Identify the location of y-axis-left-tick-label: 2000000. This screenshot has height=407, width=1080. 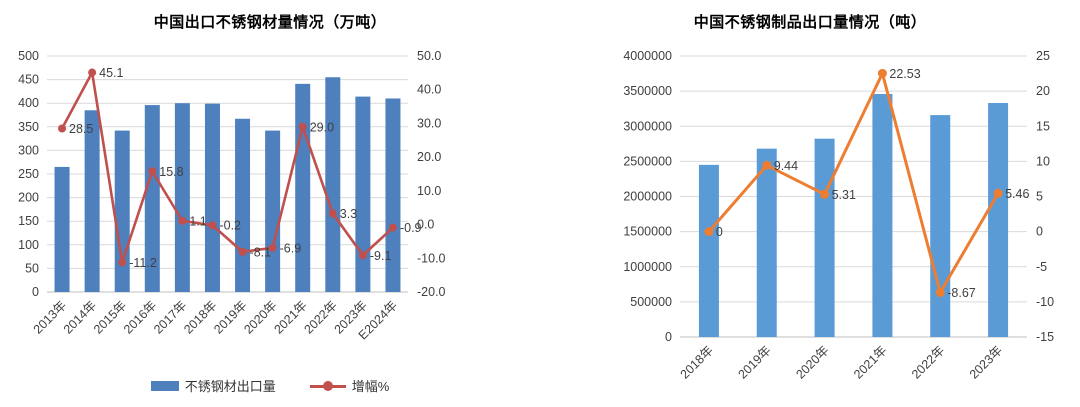
(647, 197).